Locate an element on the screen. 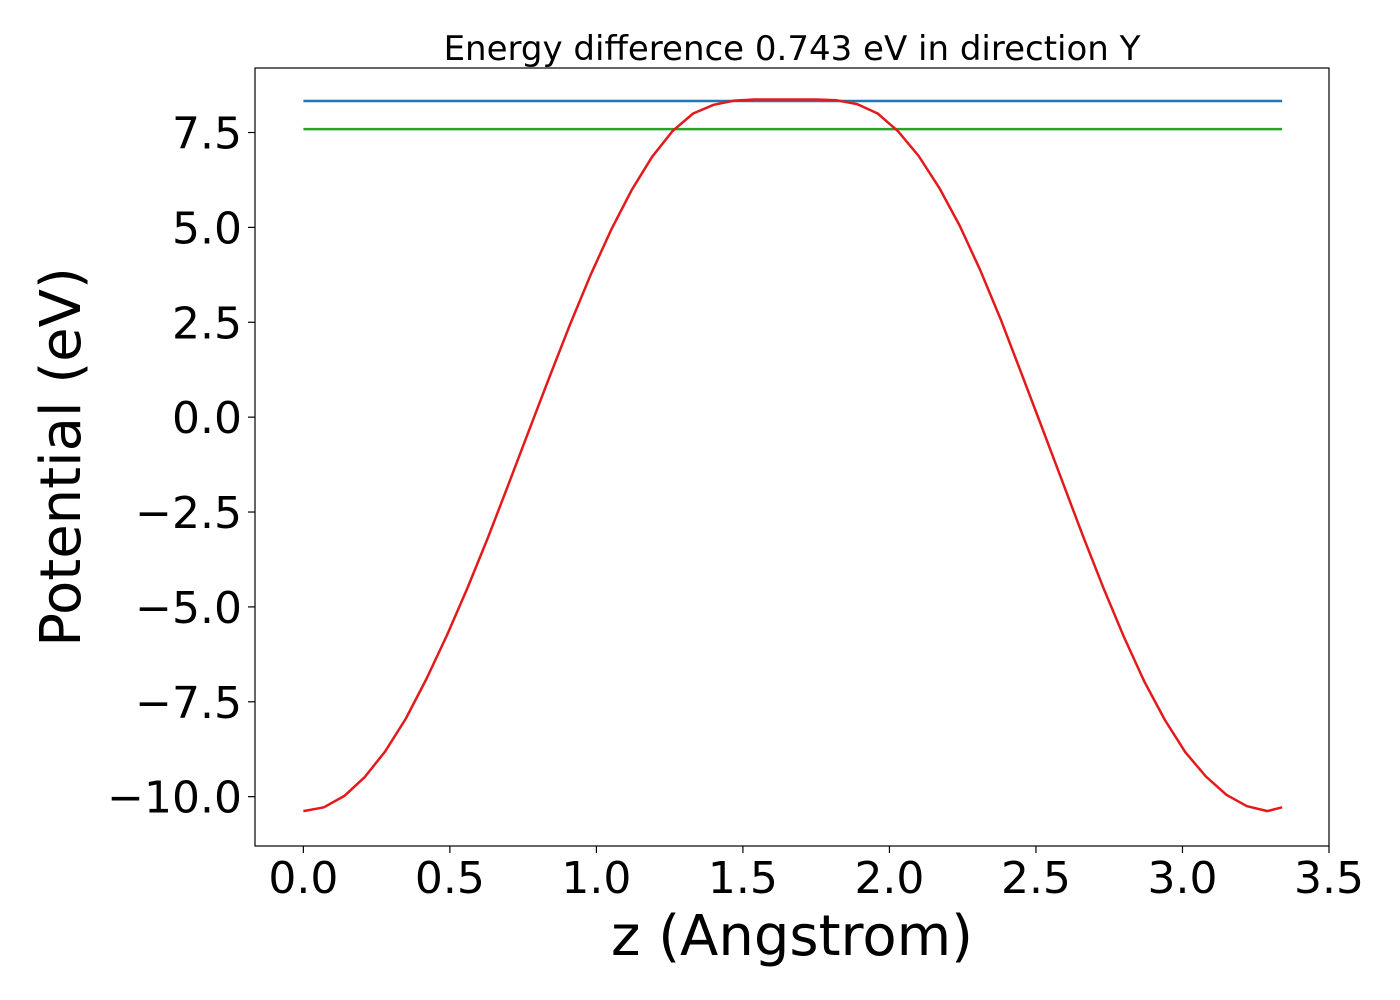 The width and height of the screenshot is (1400, 1000). y-tick-label: 0.0 is located at coordinates (207, 418).